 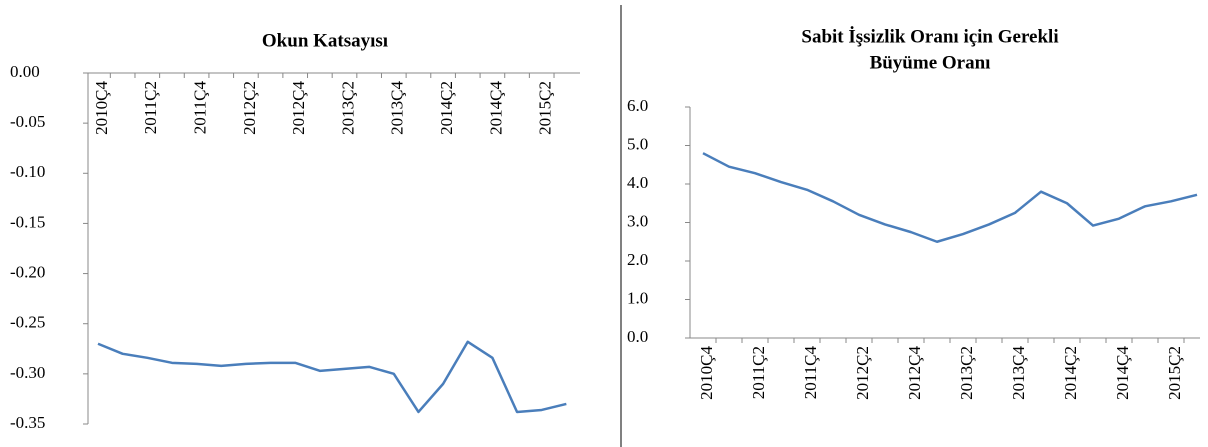 What do you see at coordinates (637, 182) in the screenshot?
I see `y-tick-label: 4.0` at bounding box center [637, 182].